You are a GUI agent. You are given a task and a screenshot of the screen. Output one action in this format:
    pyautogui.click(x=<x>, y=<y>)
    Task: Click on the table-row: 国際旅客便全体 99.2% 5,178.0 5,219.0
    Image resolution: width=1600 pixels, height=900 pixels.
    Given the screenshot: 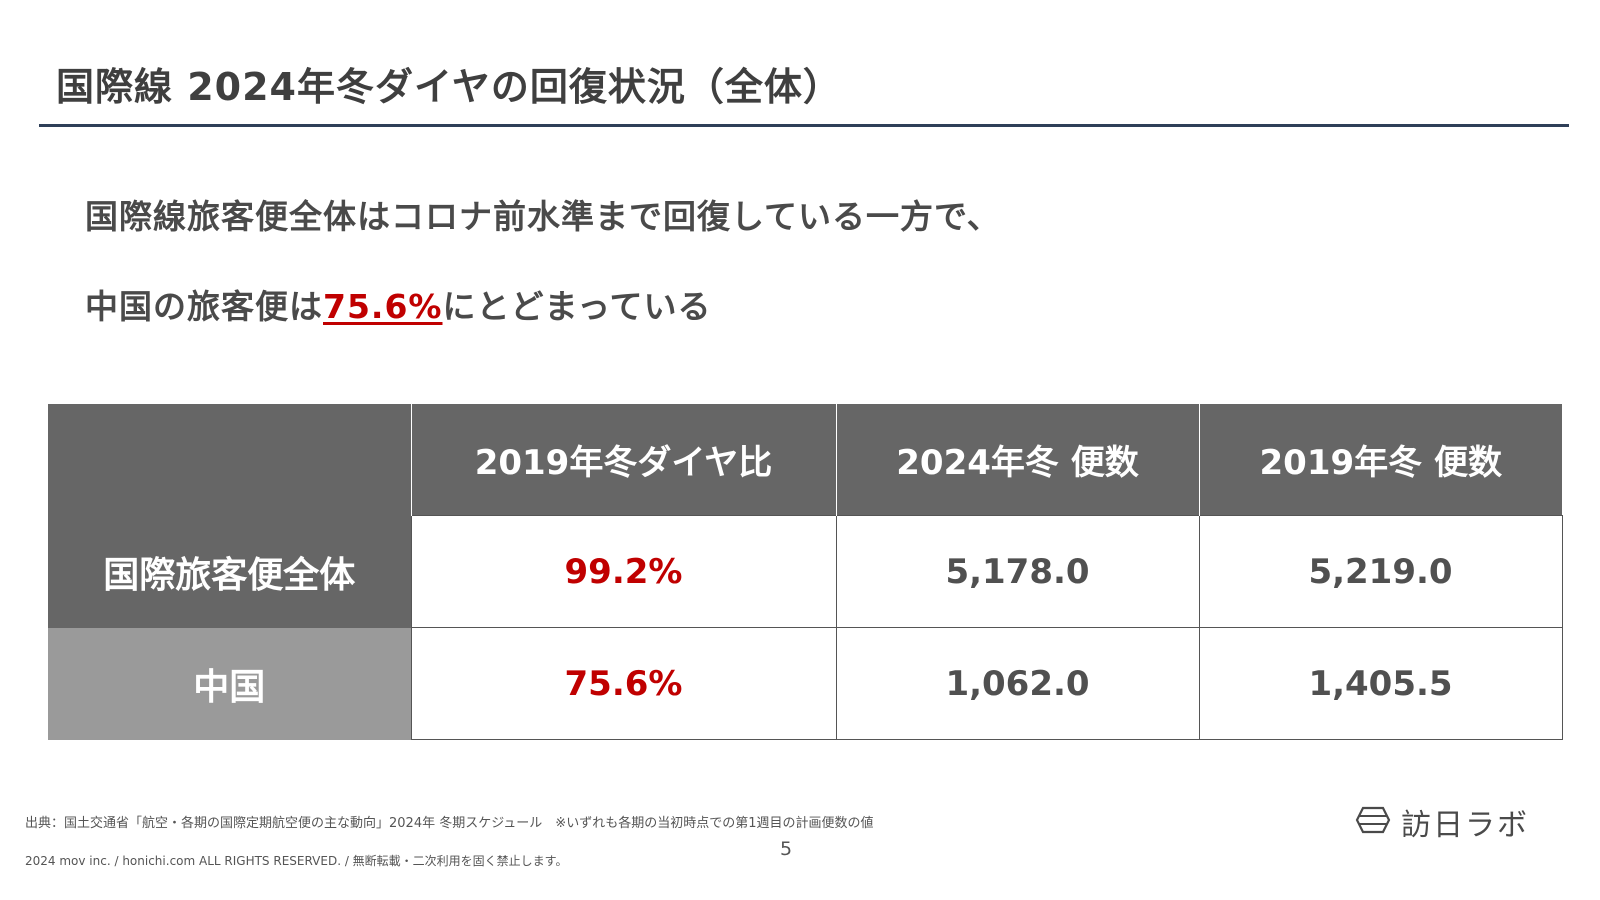 What is the action you would take?
    pyautogui.click(x=805, y=571)
    